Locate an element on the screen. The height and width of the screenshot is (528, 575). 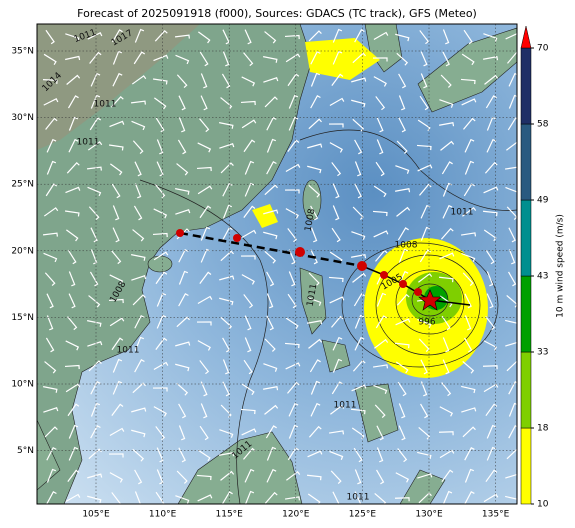
lon-label: 125°E is located at coordinates (363, 515).